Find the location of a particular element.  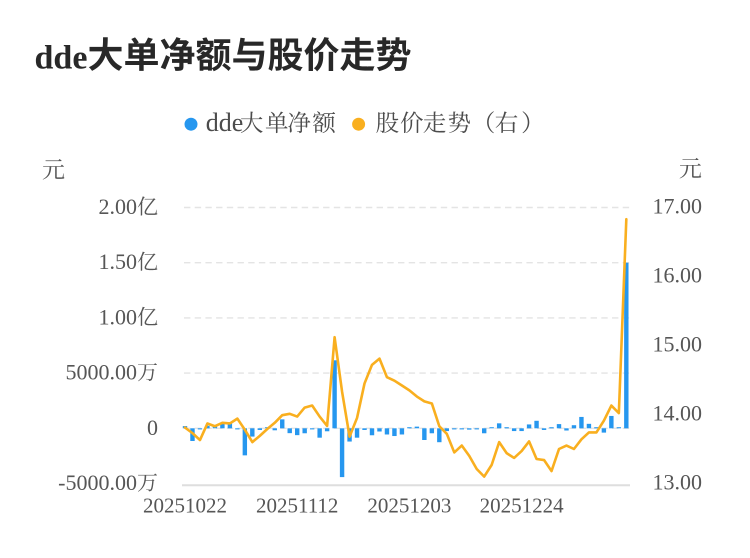

svg-text: 20251203 is located at coordinates (409, 506).